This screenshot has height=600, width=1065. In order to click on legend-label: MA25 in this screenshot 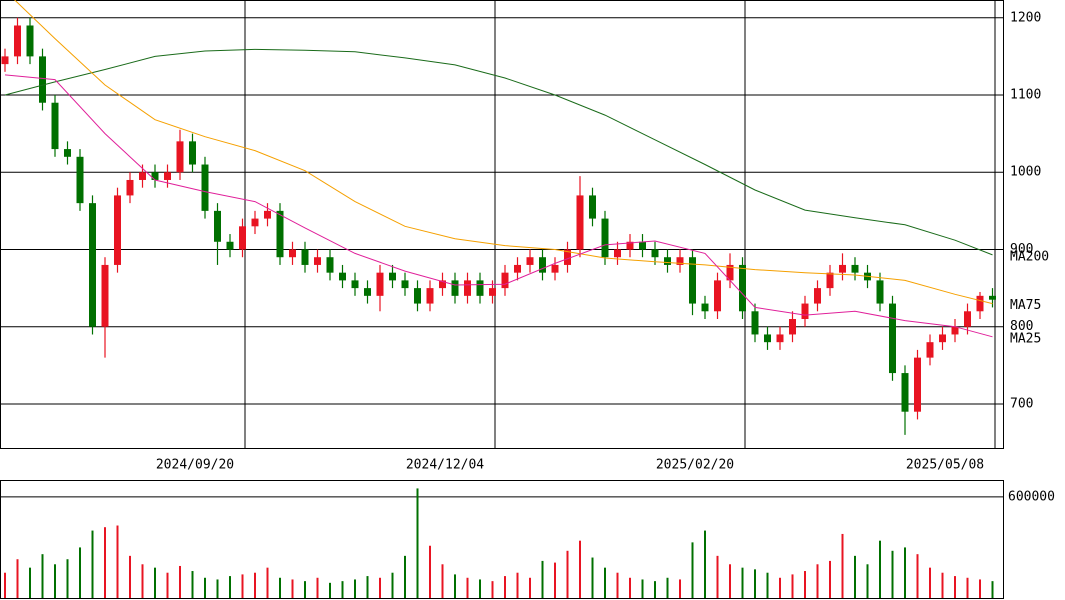, I will do `click(1025, 338)`.